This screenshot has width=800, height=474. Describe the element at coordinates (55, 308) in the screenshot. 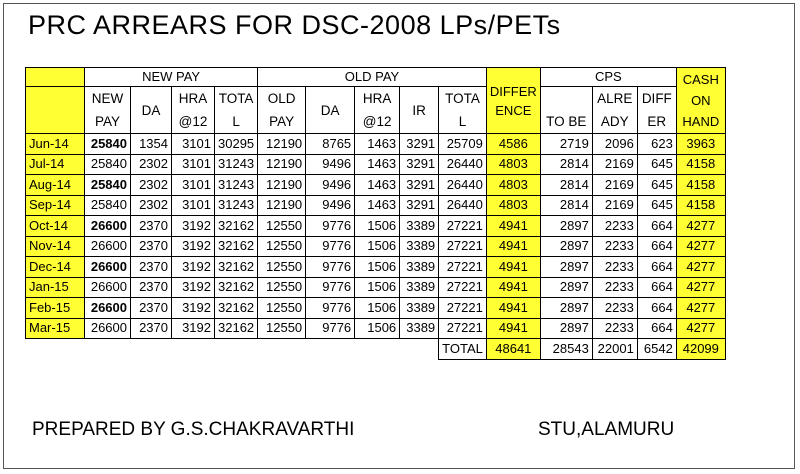

I see `month-cell: Feb-15` at that location.